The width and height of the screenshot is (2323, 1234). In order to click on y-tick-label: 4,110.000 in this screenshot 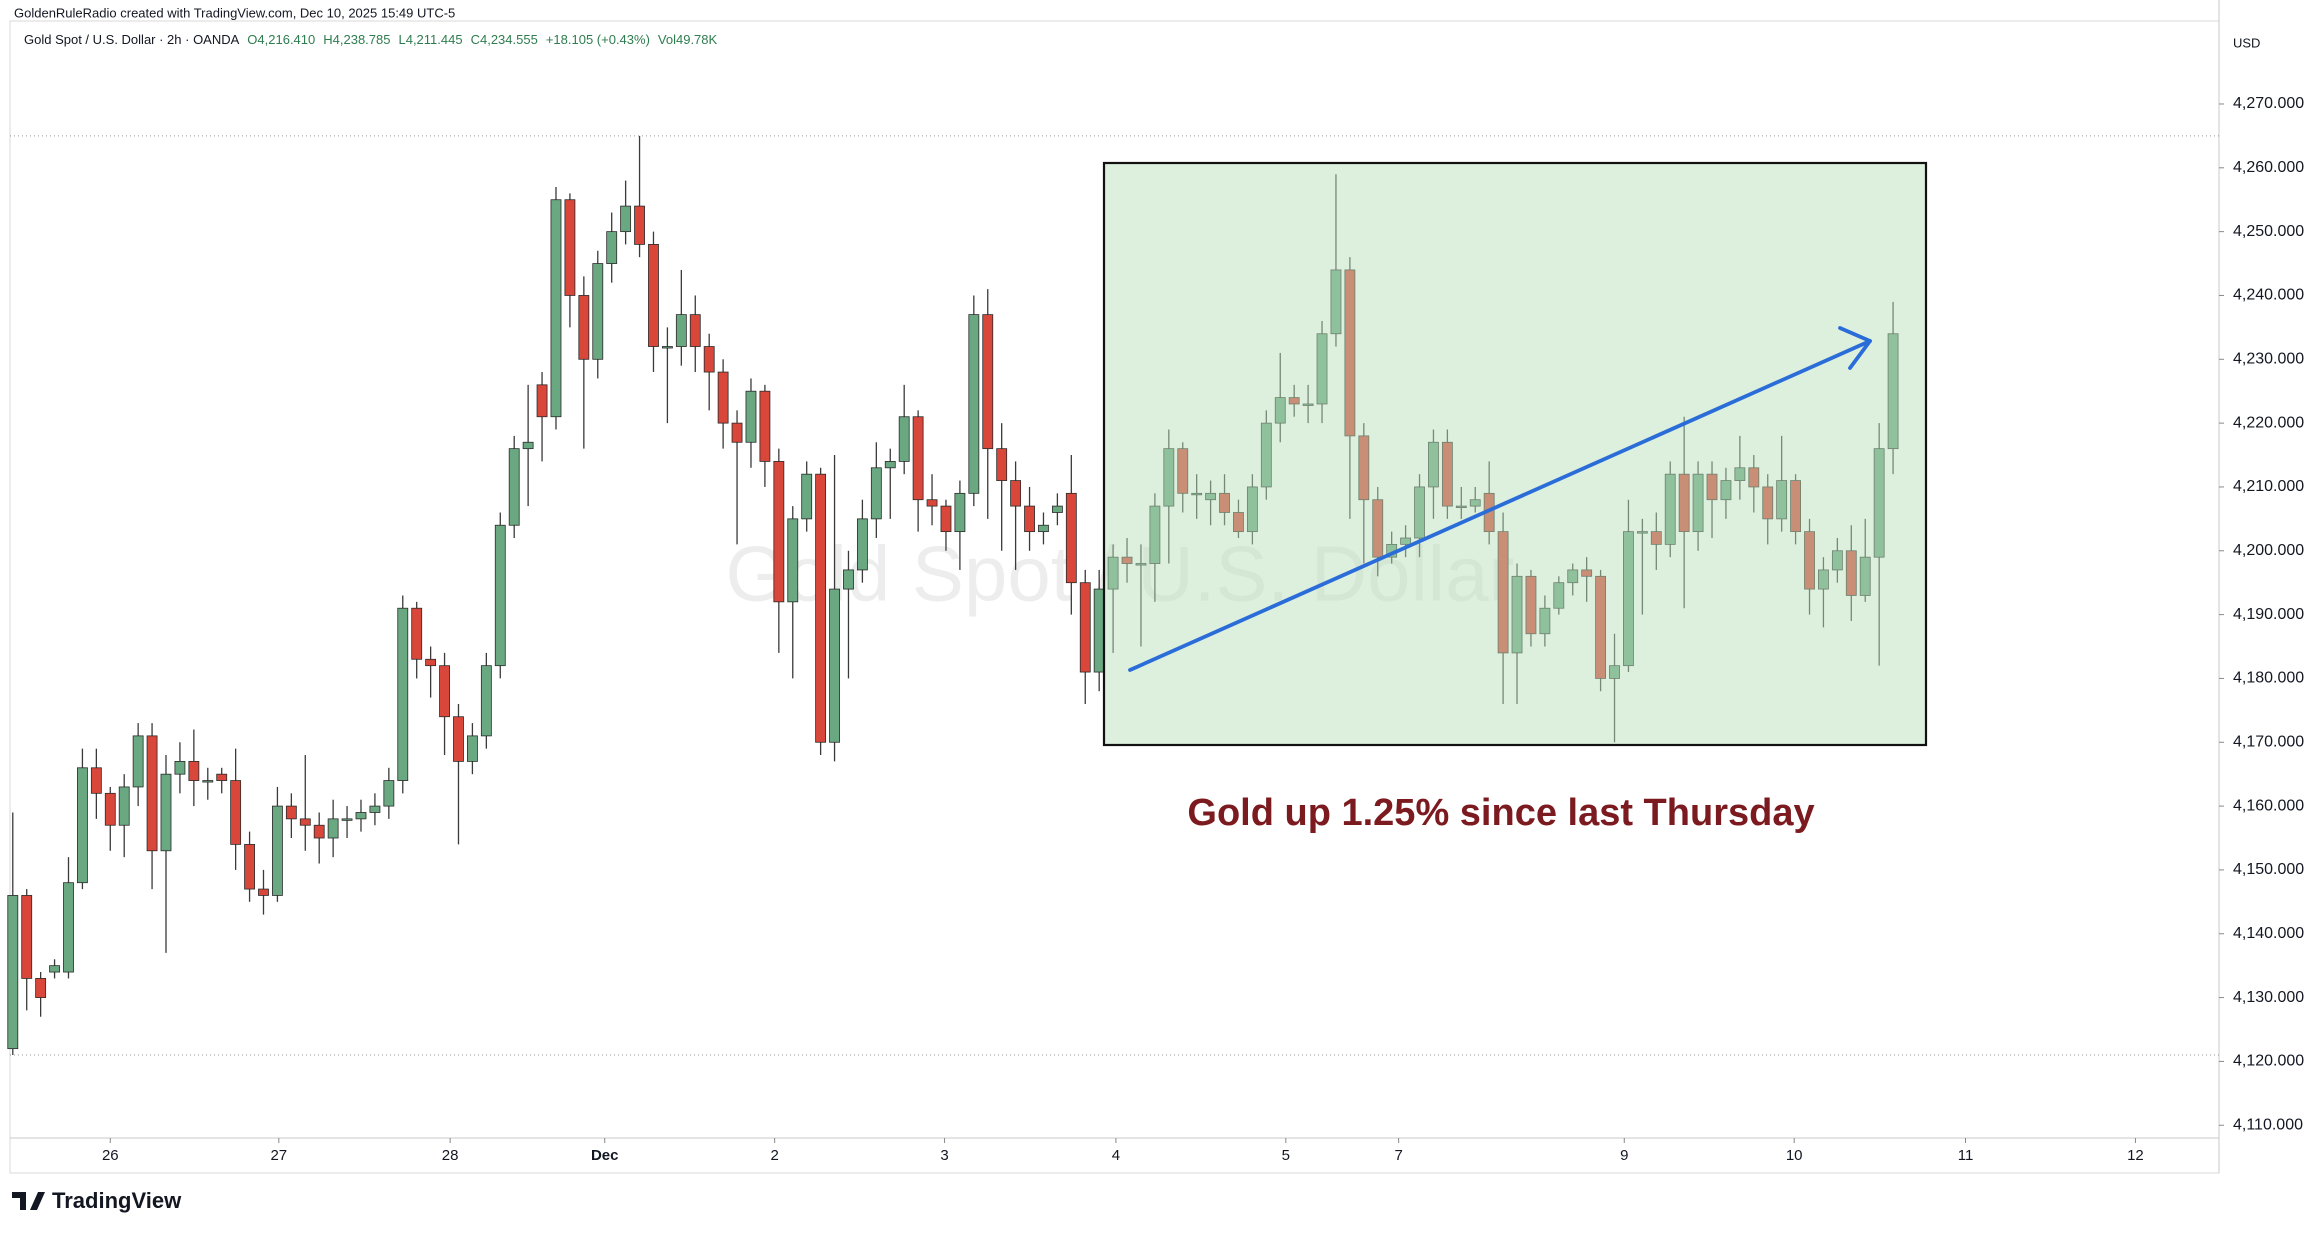, I will do `click(2268, 1124)`.